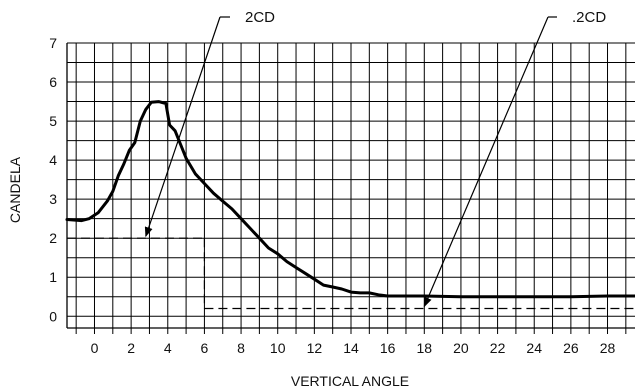 The height and width of the screenshot is (391, 635). Describe the element at coordinates (278, 348) in the screenshot. I see `x-tick-label: 10` at that location.